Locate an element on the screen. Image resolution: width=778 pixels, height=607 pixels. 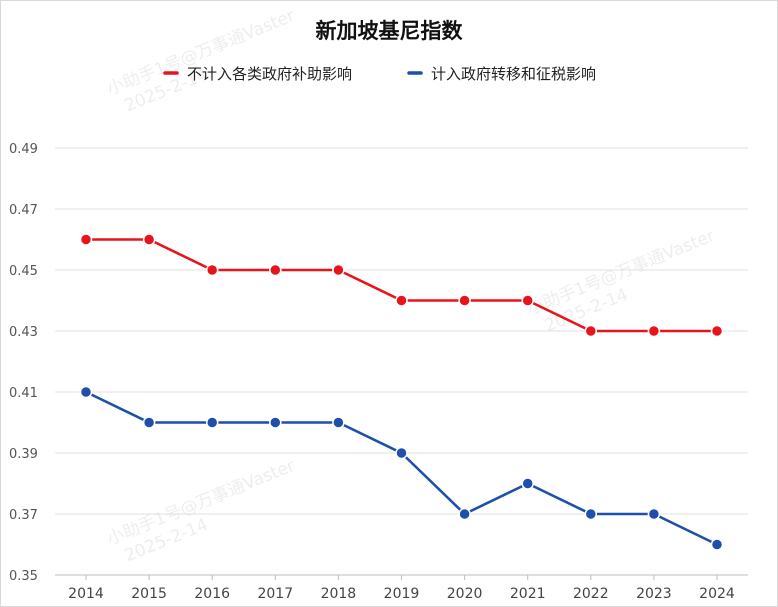
x-tick-label: 2017 is located at coordinates (275, 594).